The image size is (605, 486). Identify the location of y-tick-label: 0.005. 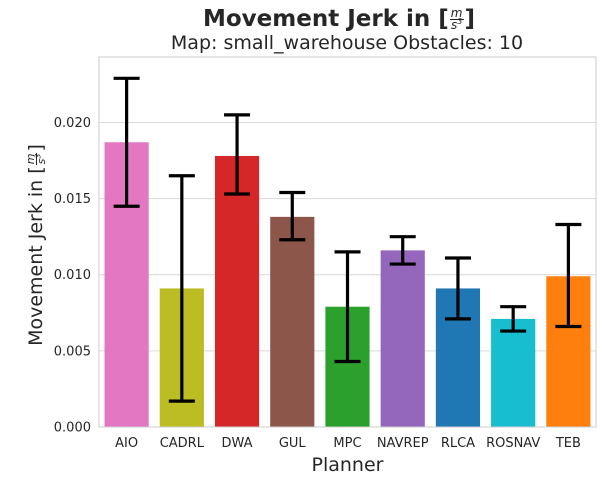
(72, 351).